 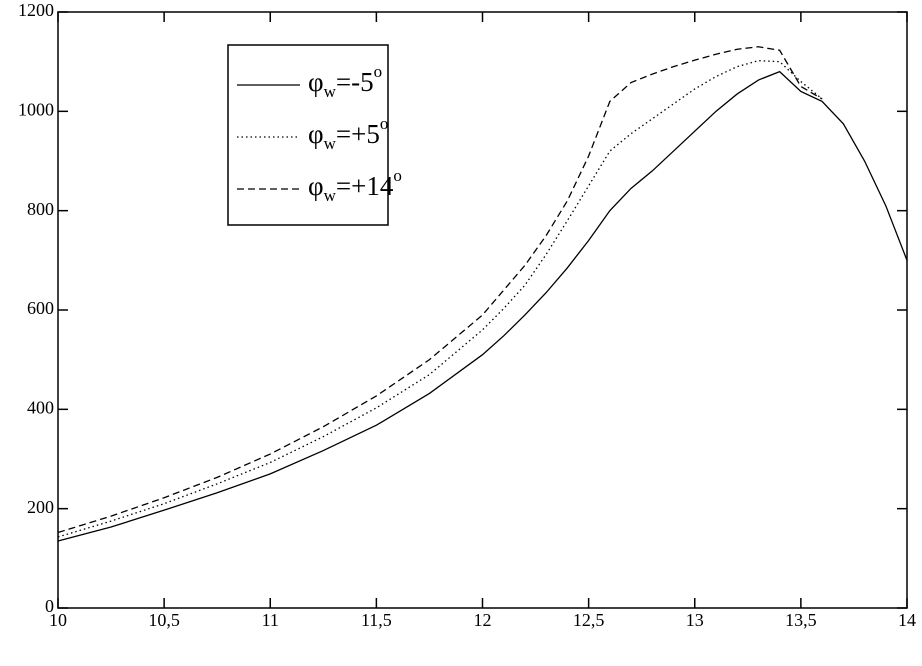 What do you see at coordinates (355, 185) in the screenshot?
I see `legend-label: φw=+14o` at bounding box center [355, 185].